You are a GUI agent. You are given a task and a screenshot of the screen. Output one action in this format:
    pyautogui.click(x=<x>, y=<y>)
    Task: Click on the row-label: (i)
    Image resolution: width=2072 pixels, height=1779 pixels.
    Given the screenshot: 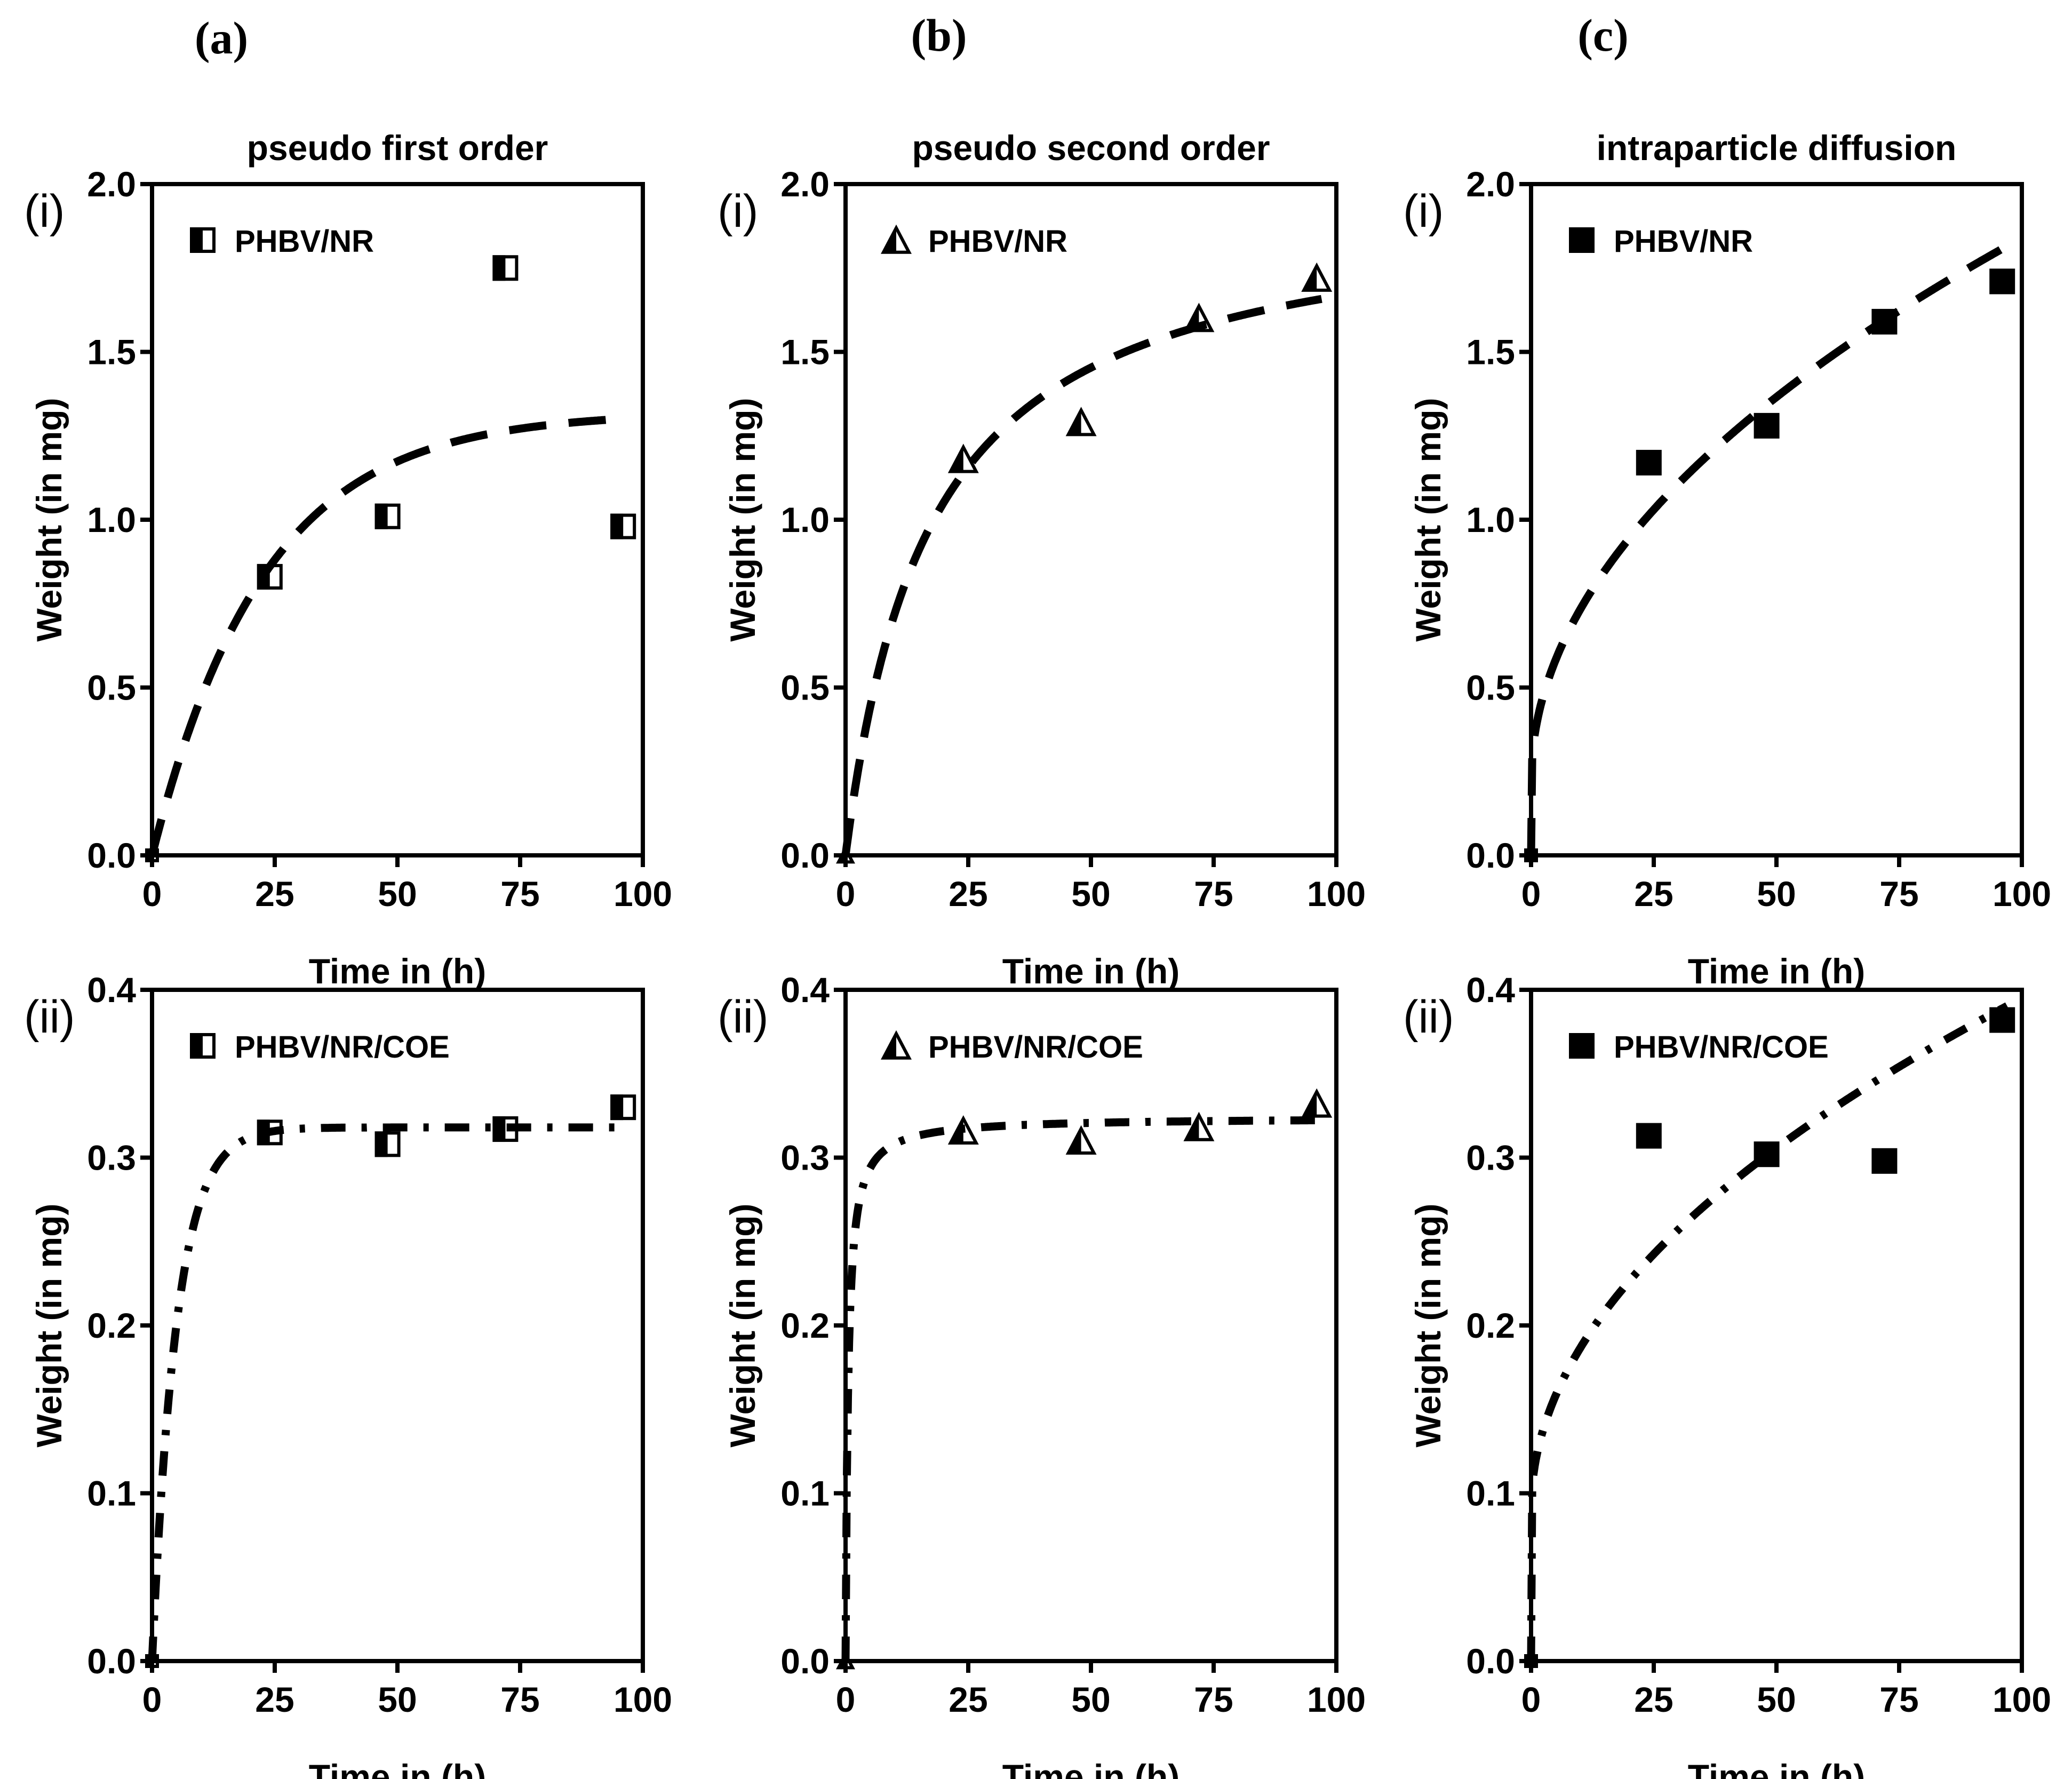 What is the action you would take?
    pyautogui.click(x=738, y=211)
    